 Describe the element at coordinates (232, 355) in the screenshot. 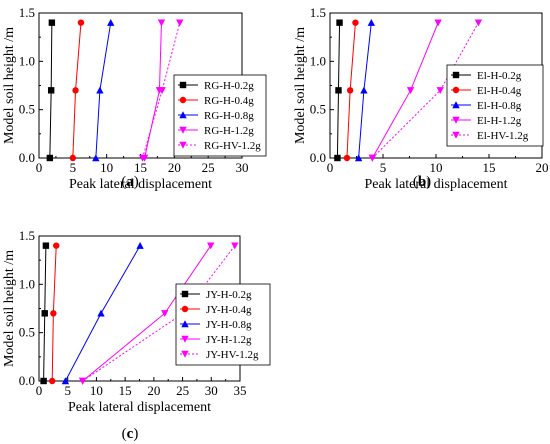

I see `legend-entry: JY-HV-1.2g` at that location.